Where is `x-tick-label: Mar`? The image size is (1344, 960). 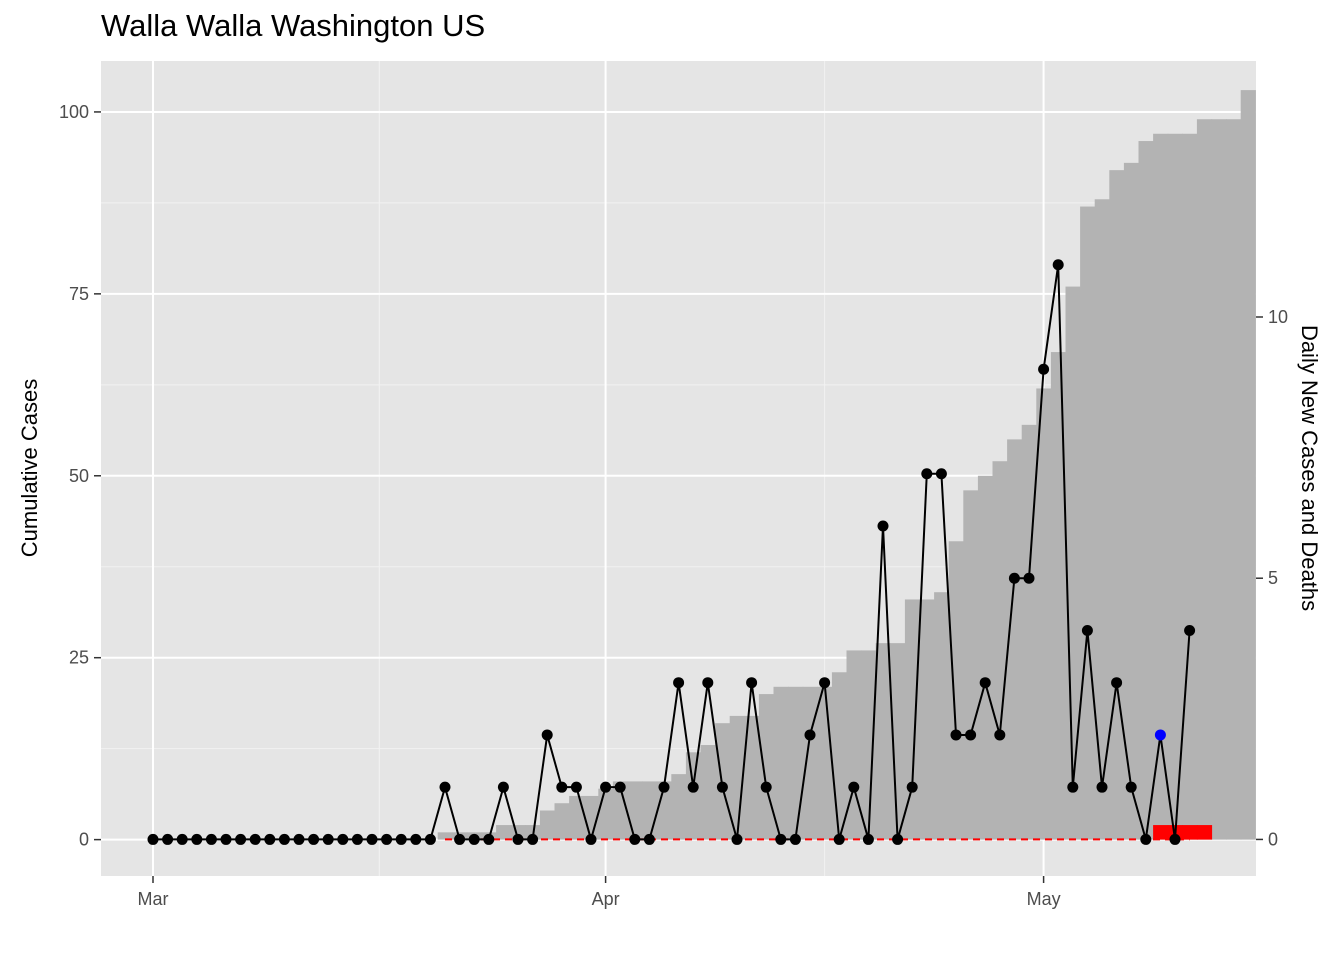
x-tick-label: Mar is located at coordinates (153, 899).